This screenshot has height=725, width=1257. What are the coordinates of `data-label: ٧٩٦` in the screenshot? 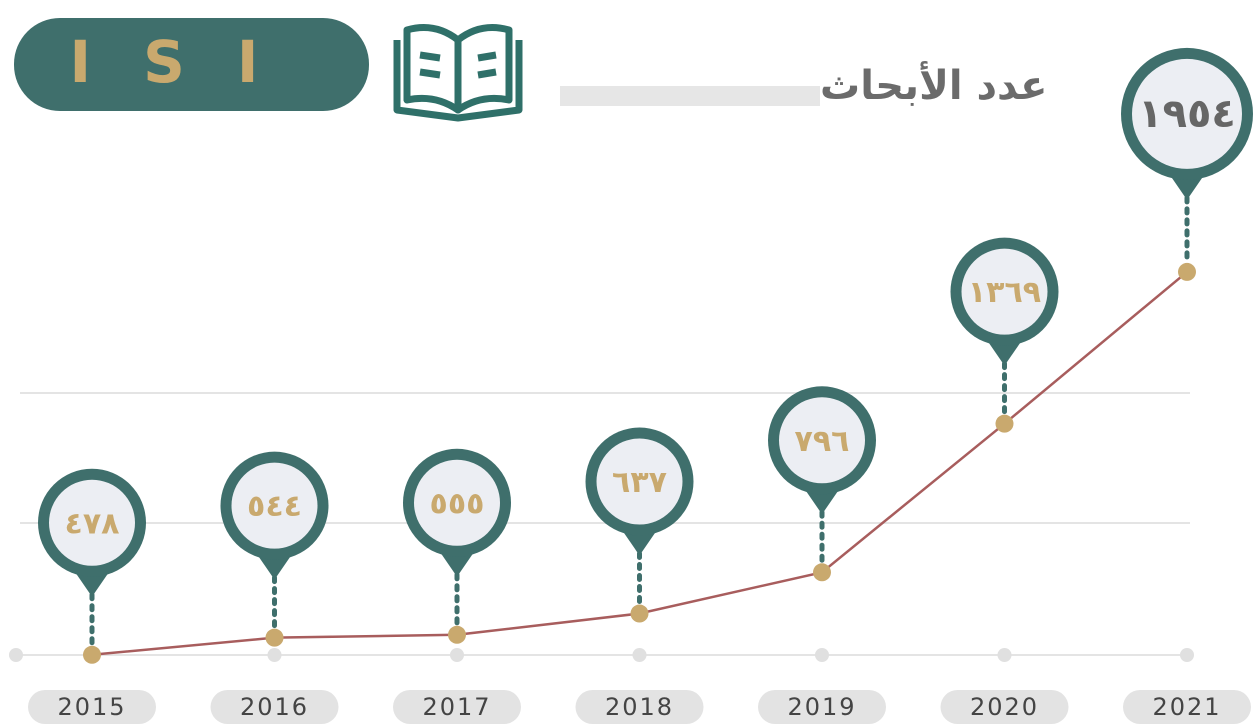 It's located at (822, 441).